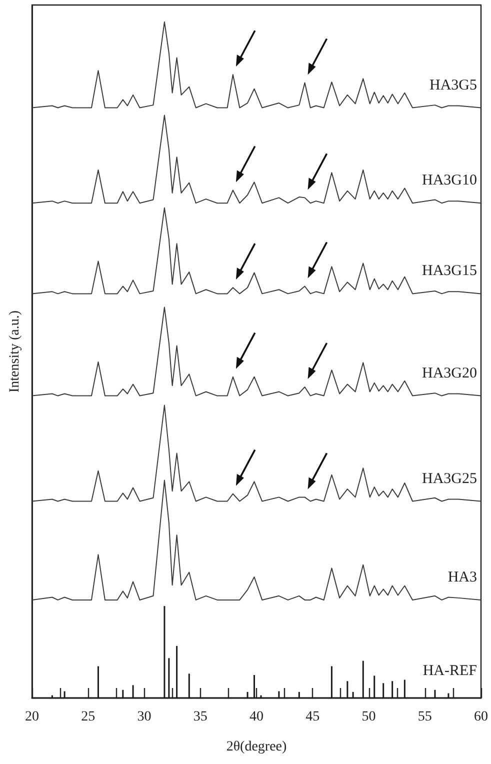 This screenshot has height=764, width=491. What do you see at coordinates (200, 717) in the screenshot?
I see `x-tick-label: 35` at bounding box center [200, 717].